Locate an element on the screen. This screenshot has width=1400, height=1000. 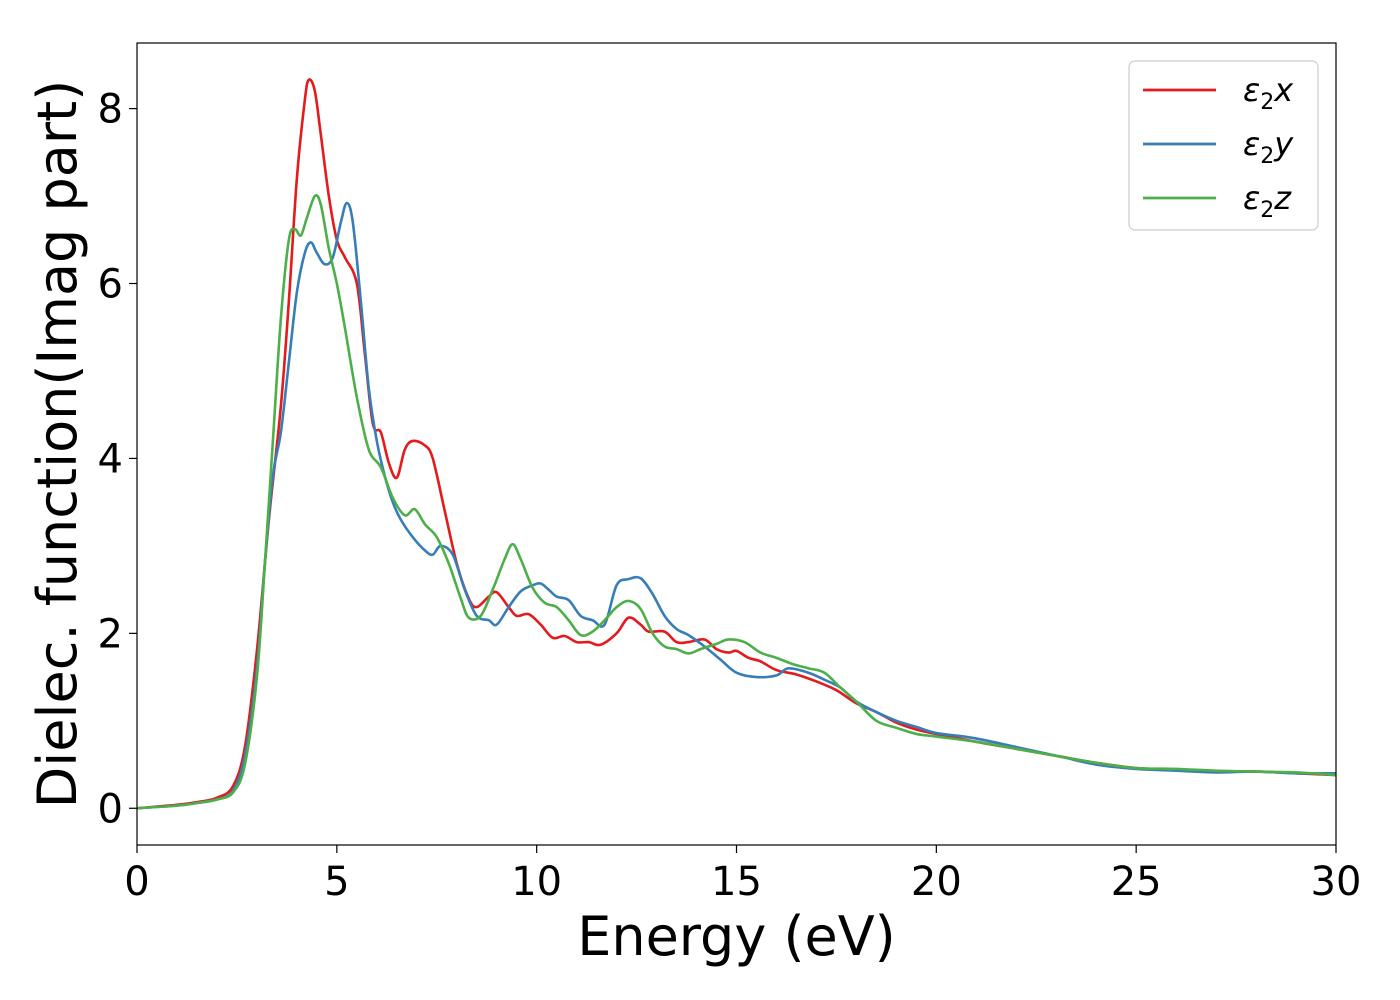
y-axis: 0 2 4 6 8 is located at coordinates (117, 459).